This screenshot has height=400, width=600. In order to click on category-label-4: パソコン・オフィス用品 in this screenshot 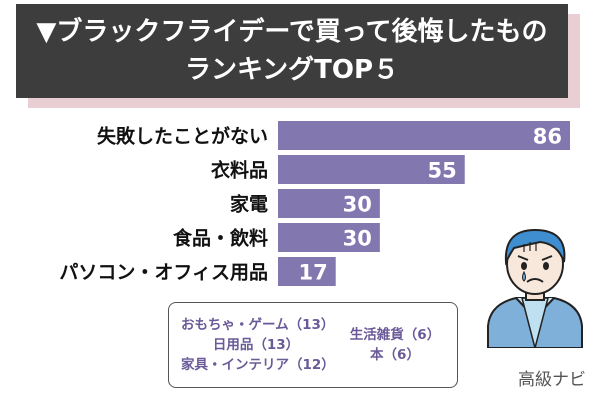, I will do `click(163, 273)`.